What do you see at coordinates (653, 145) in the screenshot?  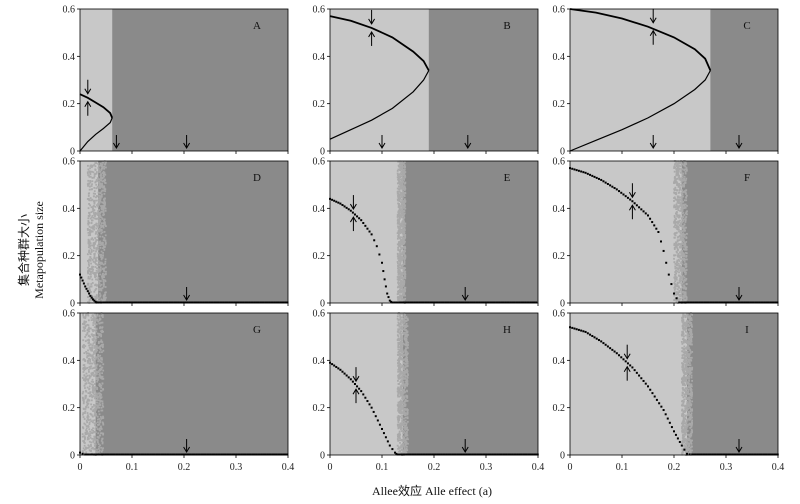 I see `down-arrow-head` at bounding box center [653, 145].